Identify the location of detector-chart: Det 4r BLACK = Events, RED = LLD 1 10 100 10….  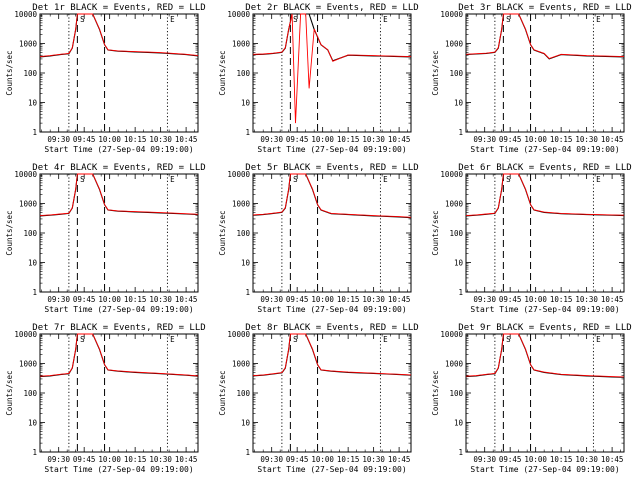
(105, 238).